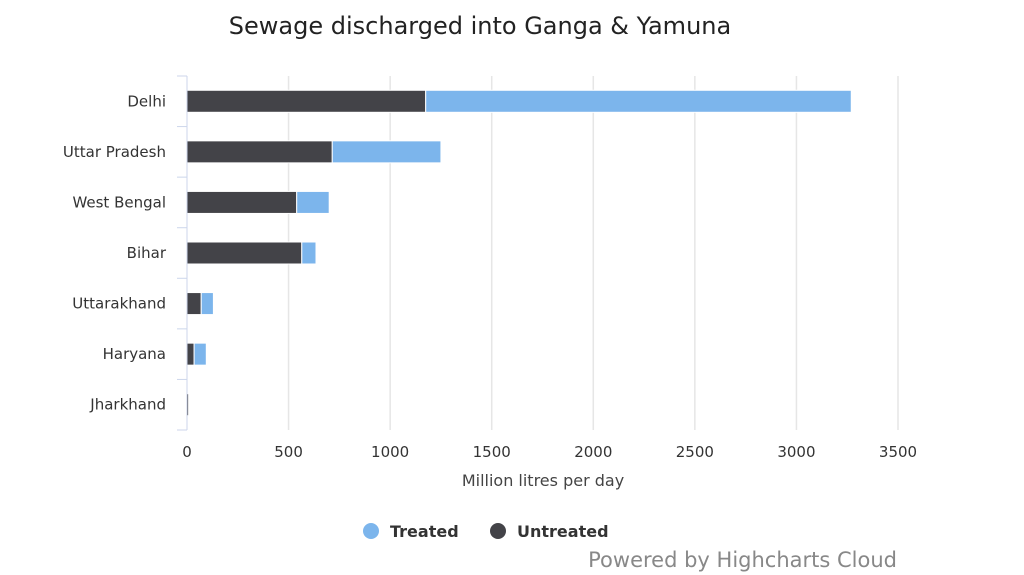 This screenshot has width=1024, height=575. What do you see at coordinates (288, 452) in the screenshot?
I see `x-tick-500: 500` at bounding box center [288, 452].